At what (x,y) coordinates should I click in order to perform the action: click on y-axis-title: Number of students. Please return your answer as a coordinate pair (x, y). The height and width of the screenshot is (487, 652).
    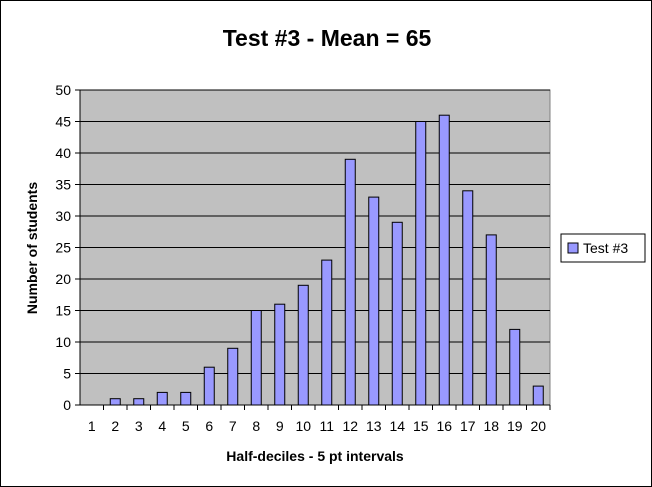
    Looking at the image, I should click on (32, 248).